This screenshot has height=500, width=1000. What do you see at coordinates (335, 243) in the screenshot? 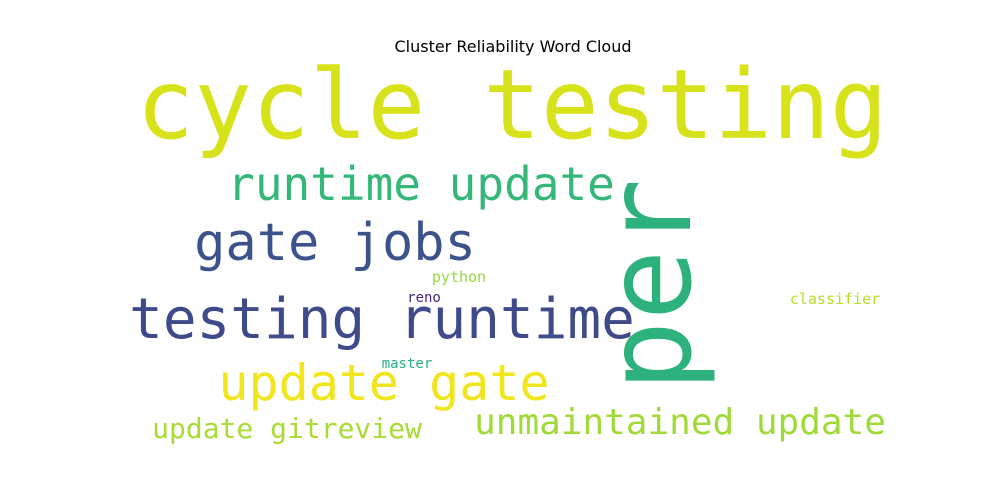
I see `word-gate-jobs: gate jobs` at bounding box center [335, 243].